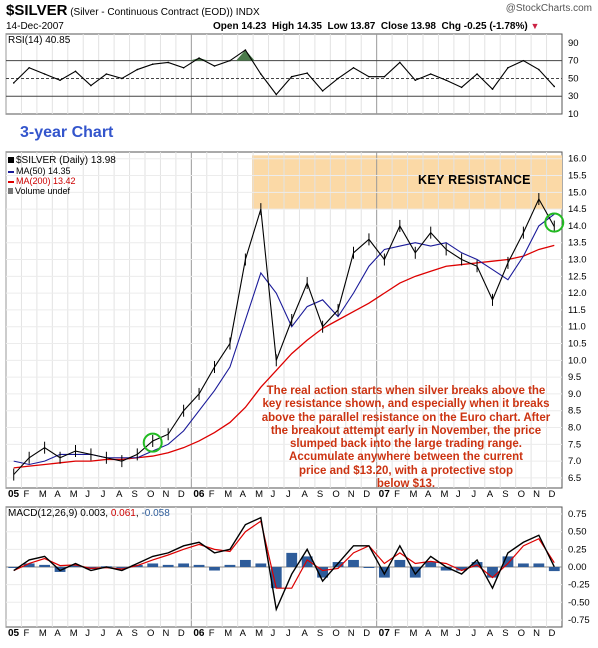 Image resolution: width=598 pixels, height=648 pixels. I want to click on rsi-title: RSI(14) 40.85, so click(39, 40).